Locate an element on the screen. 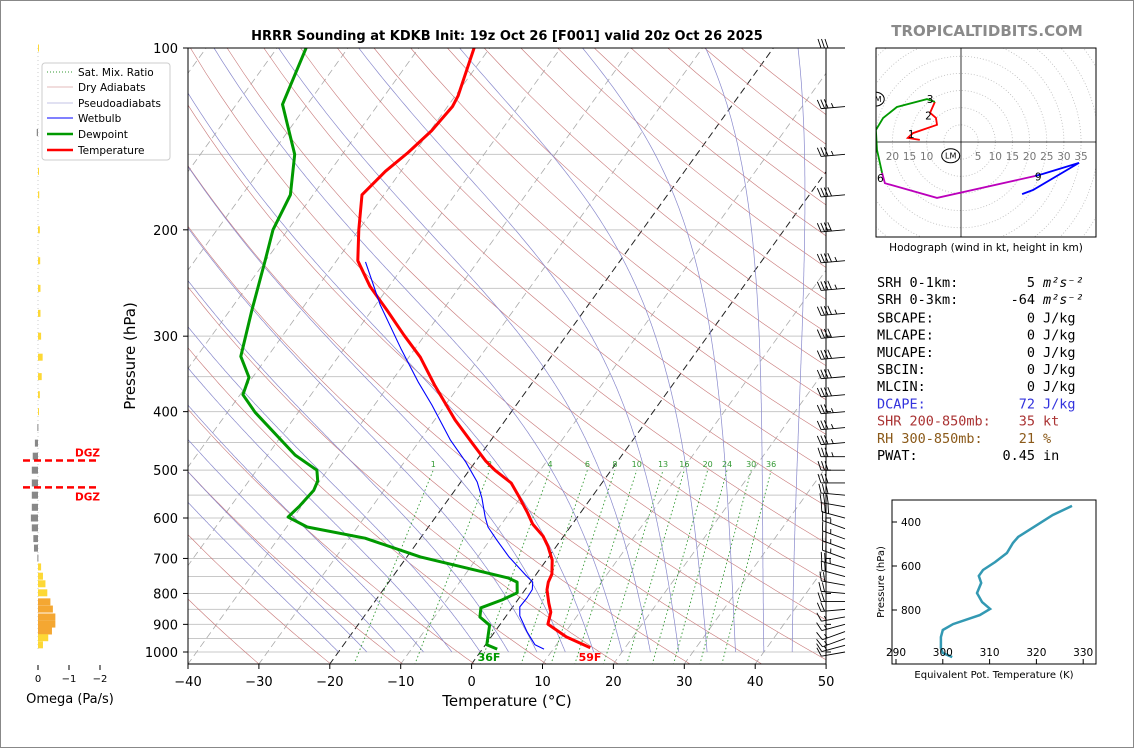  stat-row: DCAPE: 72 J/kg is located at coordinates (976, 404).